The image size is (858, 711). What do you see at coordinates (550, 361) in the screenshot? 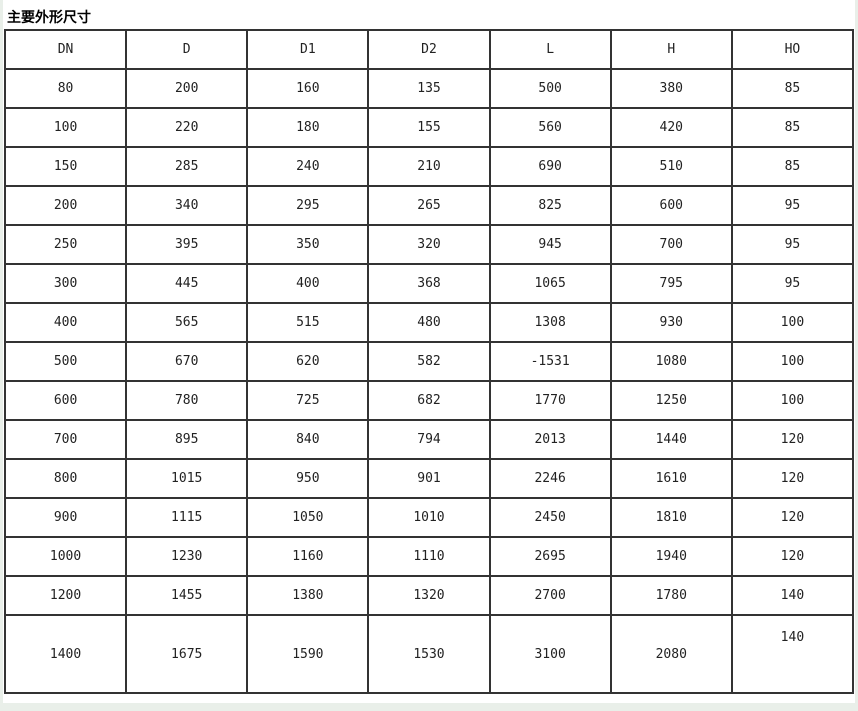
I see `cell-l: -1531` at bounding box center [550, 361].